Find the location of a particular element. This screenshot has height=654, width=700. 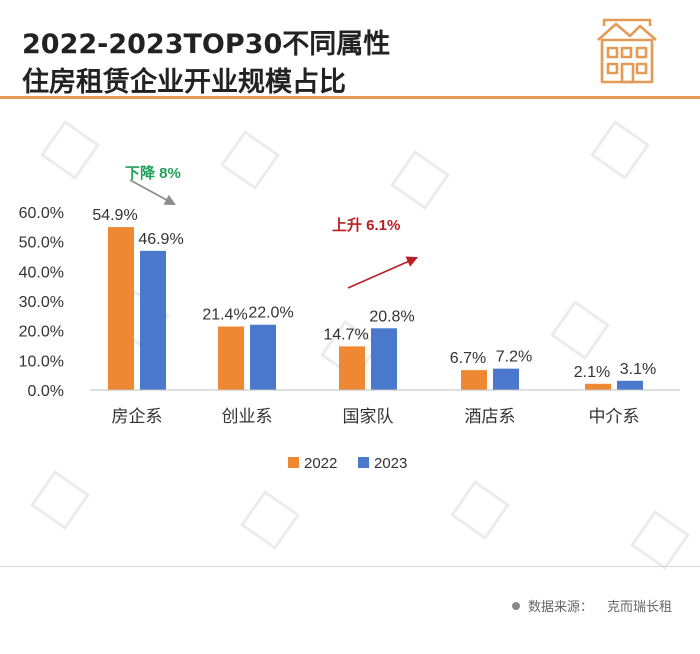

data-label-2023-房企系: 46.9% is located at coordinates (160, 239).